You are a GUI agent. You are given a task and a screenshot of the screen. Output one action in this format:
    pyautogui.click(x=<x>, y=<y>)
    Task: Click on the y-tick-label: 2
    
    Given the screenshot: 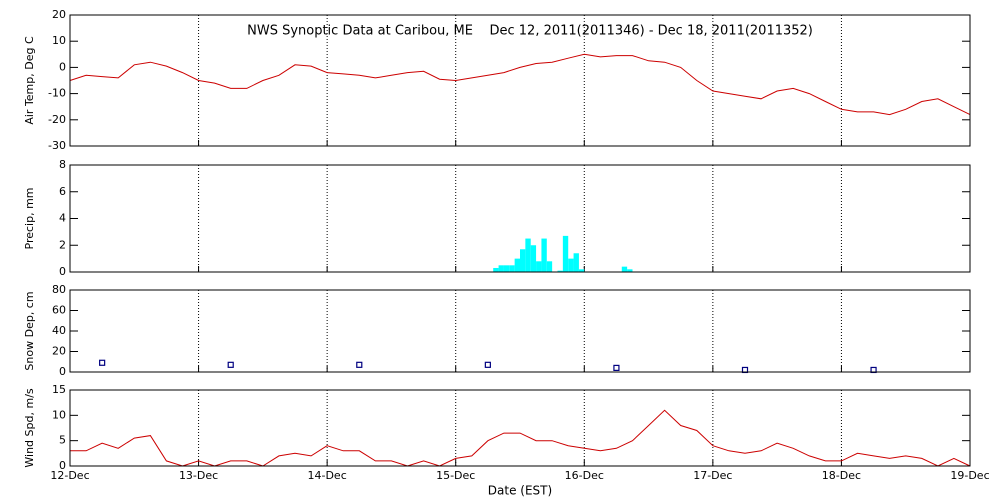 What is the action you would take?
    pyautogui.click(x=62, y=244)
    